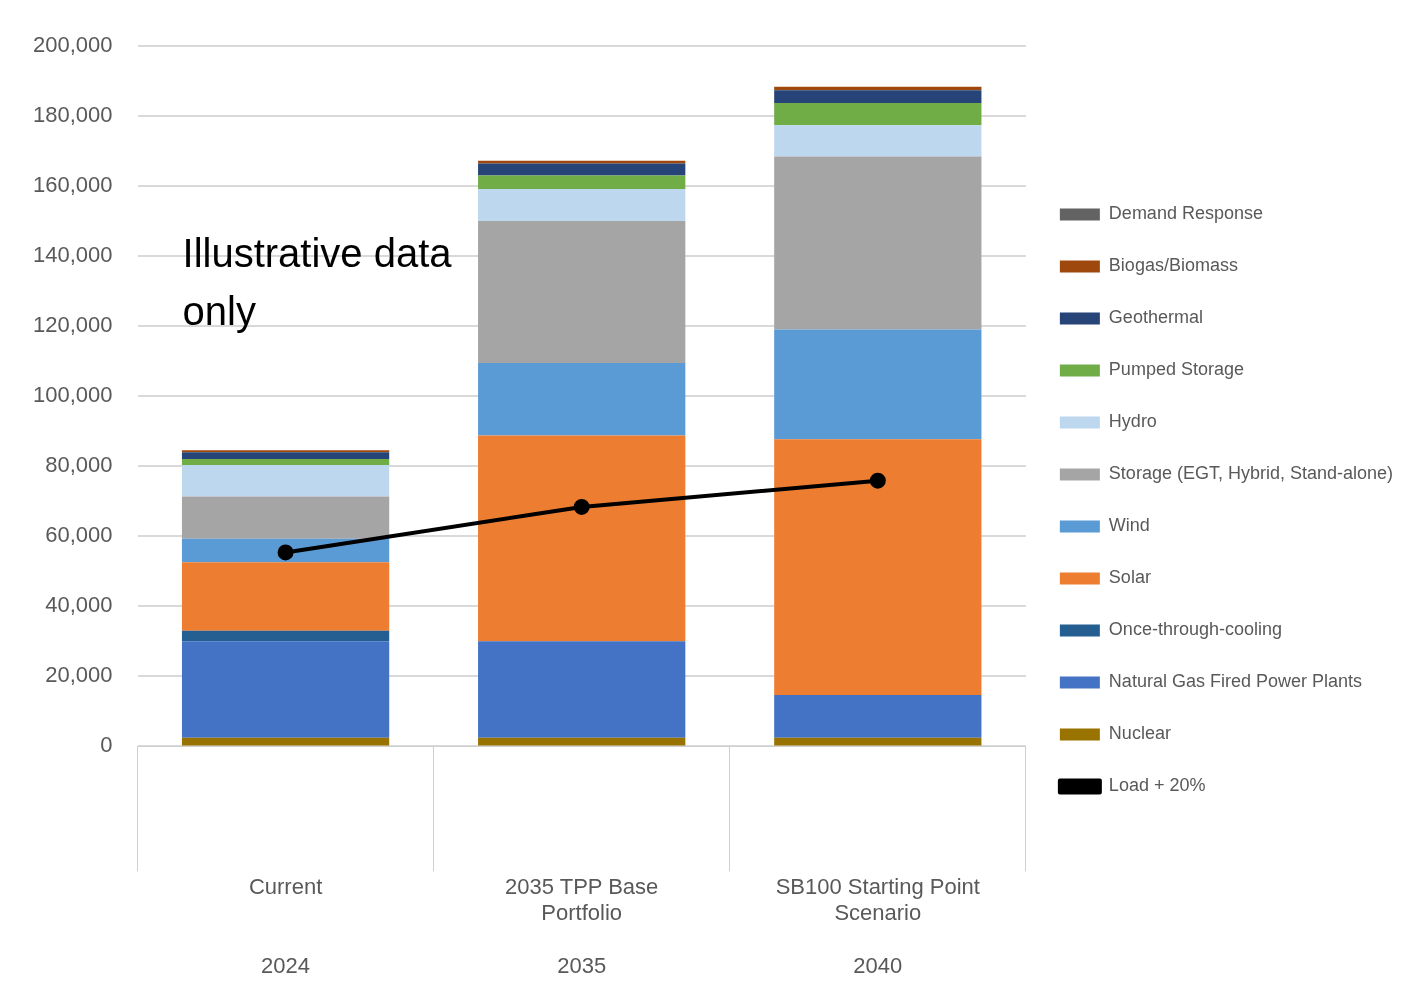 This screenshot has width=1427, height=991. What do you see at coordinates (582, 925) in the screenshot?
I see `category-label: 2035 TPP Base Portfolio 2035` at bounding box center [582, 925].